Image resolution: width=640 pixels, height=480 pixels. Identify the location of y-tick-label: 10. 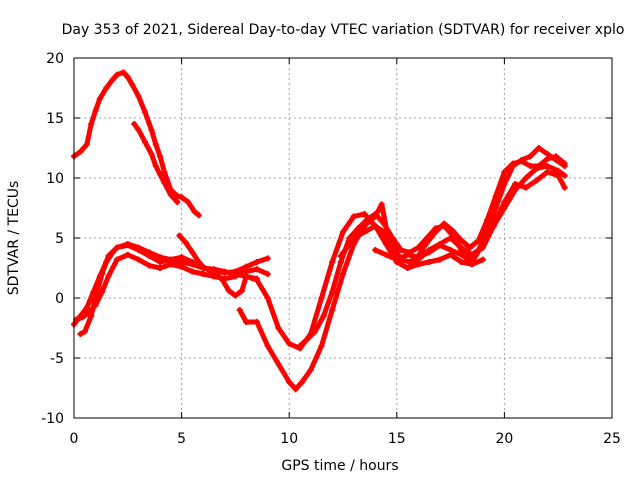
(55, 179).